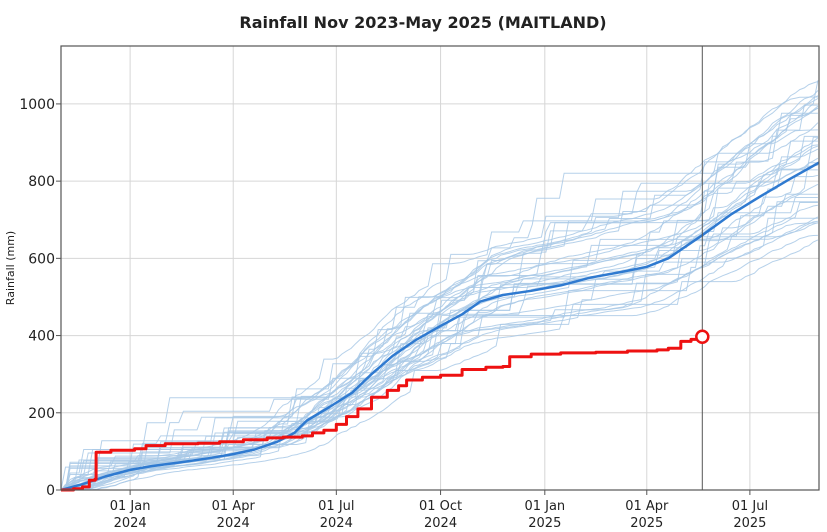  I want to click on y-tick-label: 0, so click(50, 491).